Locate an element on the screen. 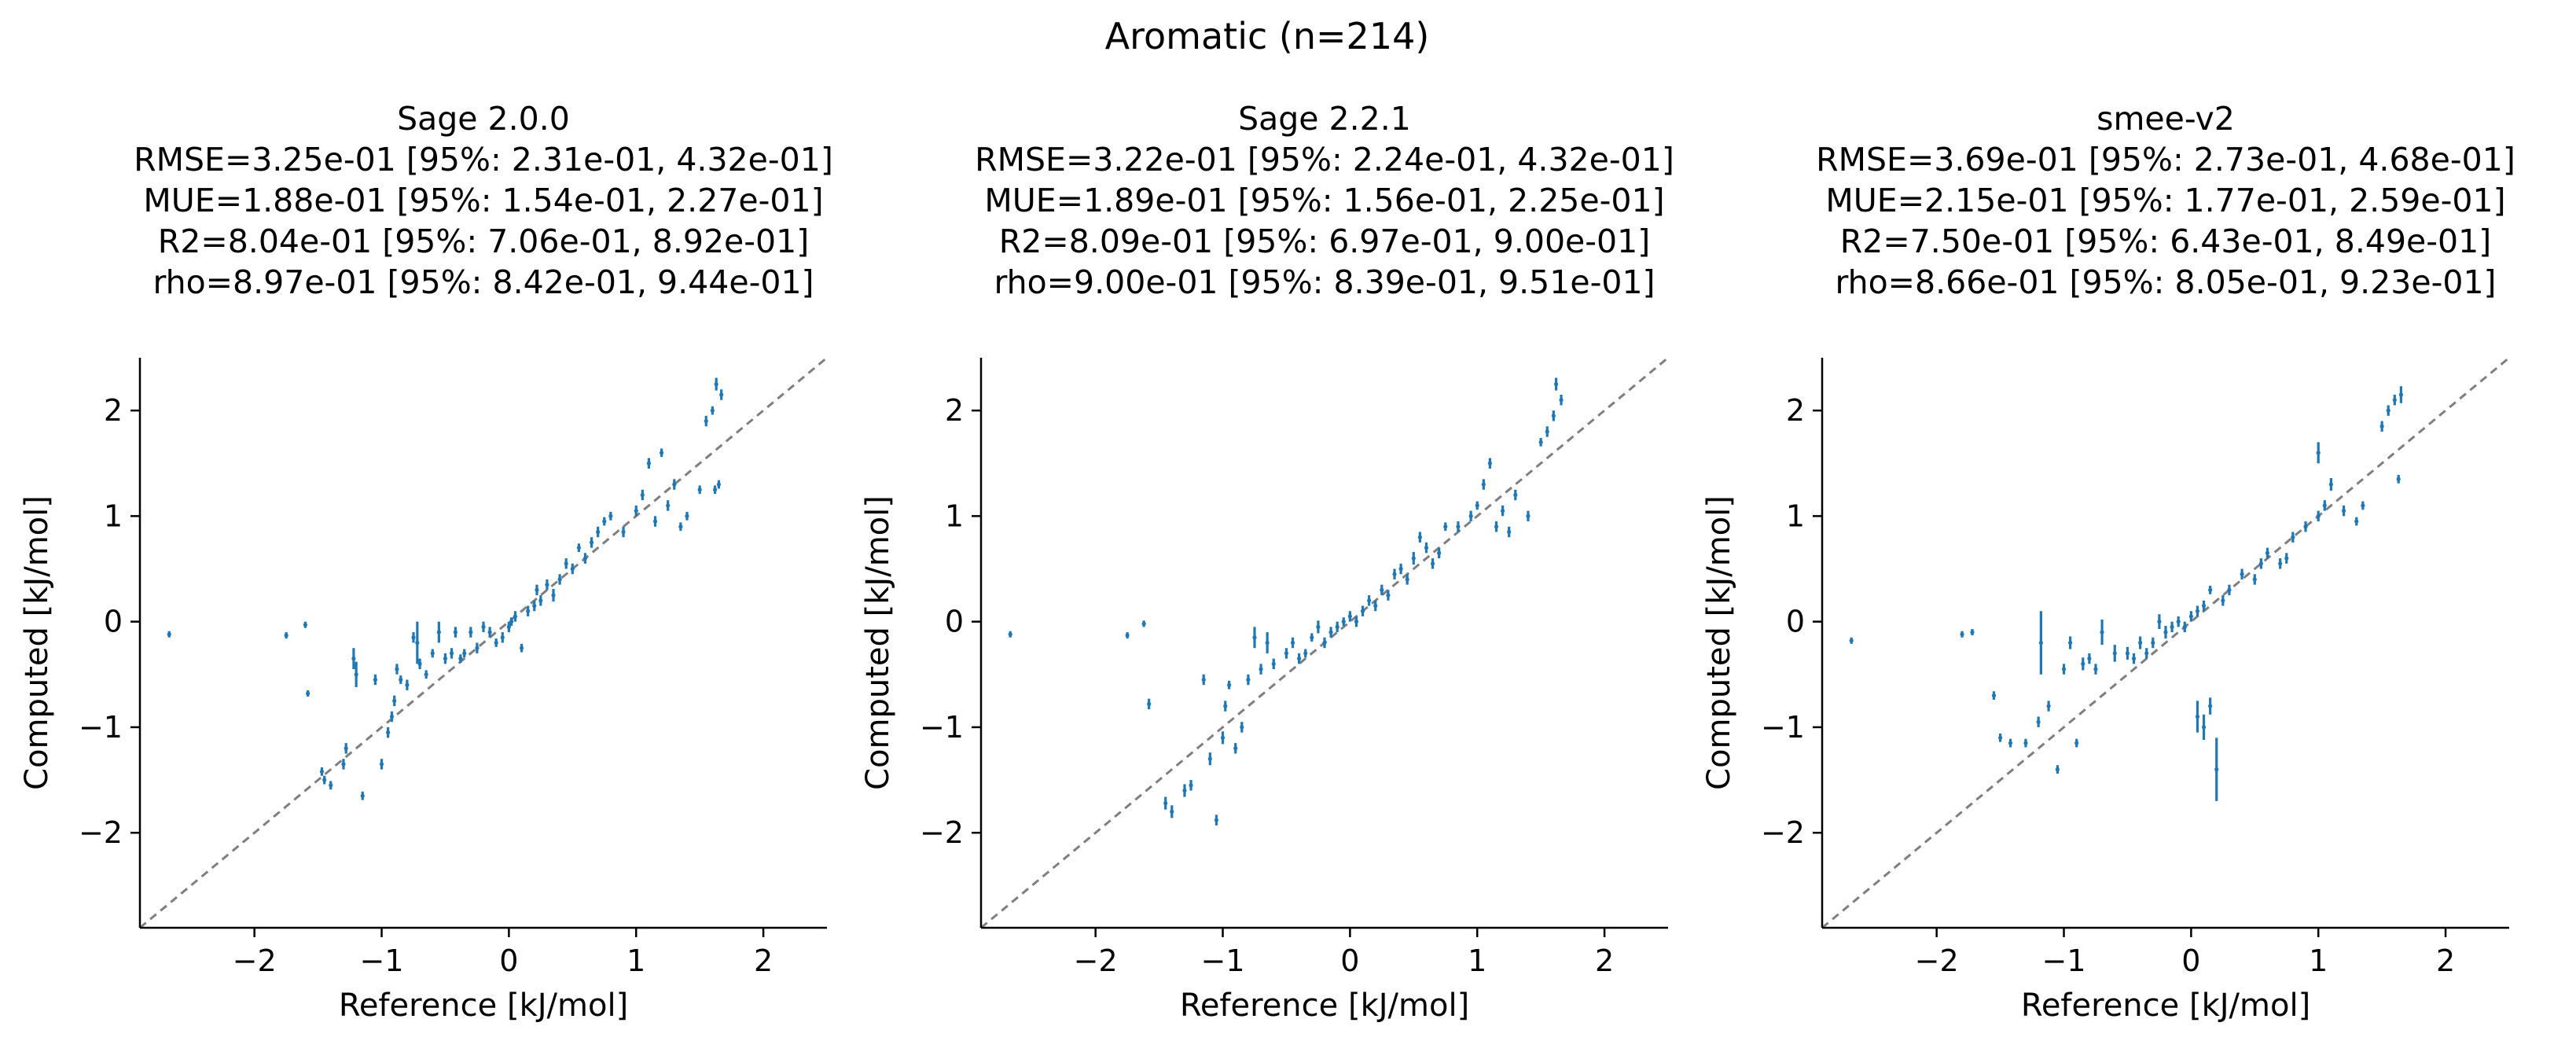 The image size is (2576, 1052). y-axis-label: Computed [kJ/mol] is located at coordinates (1719, 643).